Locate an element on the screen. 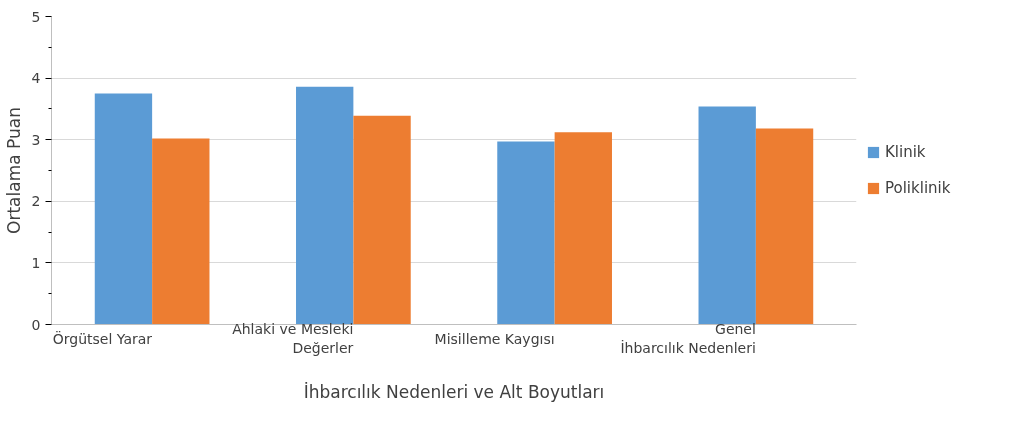 The width and height of the screenshot is (1035, 441). y-tick-label: 1 is located at coordinates (36, 262).